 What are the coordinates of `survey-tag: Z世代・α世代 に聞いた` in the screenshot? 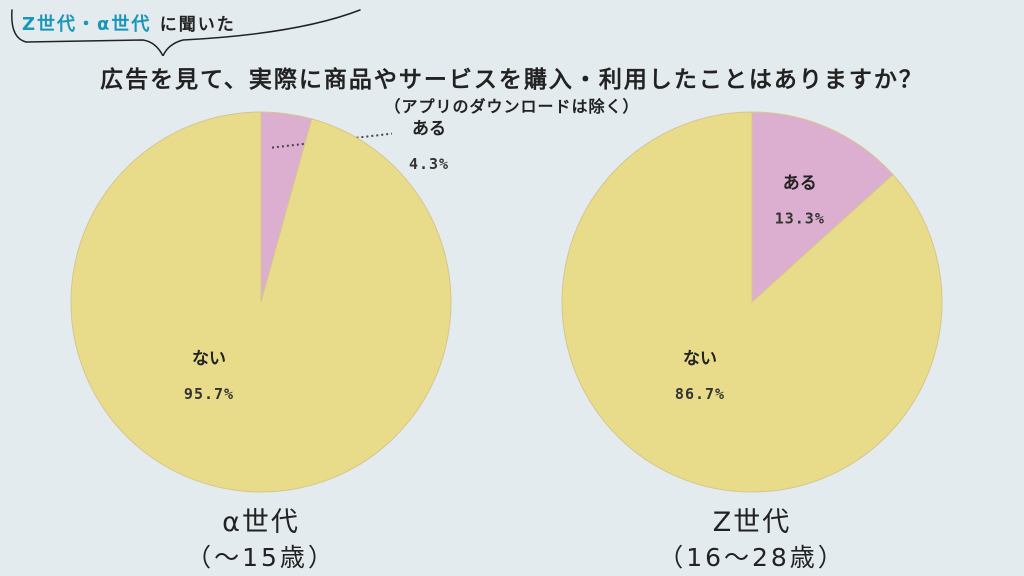 It's located at (193, 30).